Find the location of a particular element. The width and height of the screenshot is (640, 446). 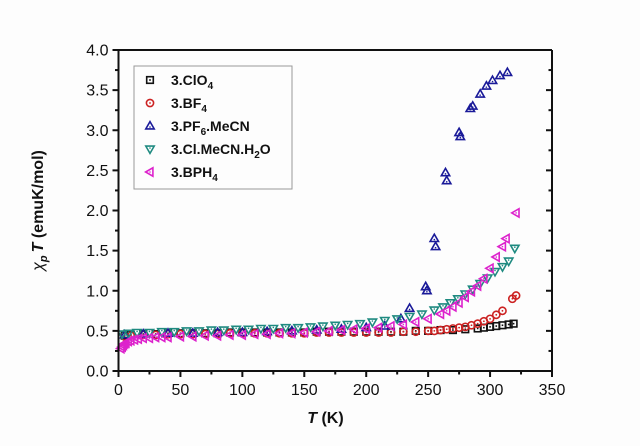

legend-label: 3.BPH4 is located at coordinates (194, 174).